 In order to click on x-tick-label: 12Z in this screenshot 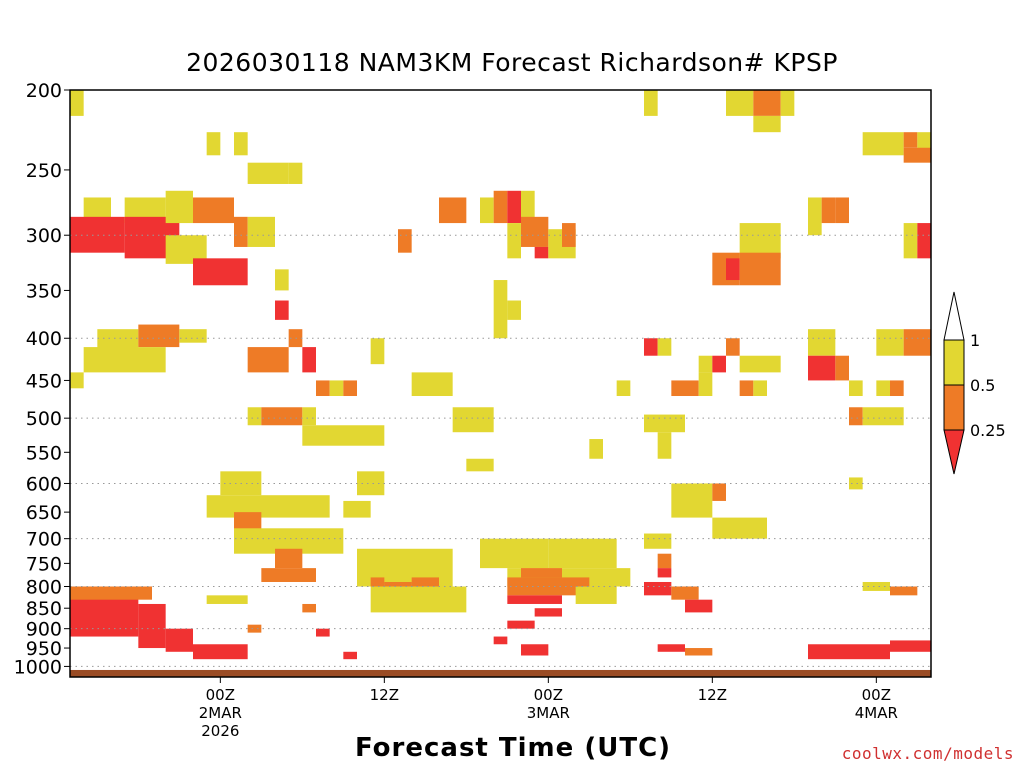, I will do `click(712, 695)`.